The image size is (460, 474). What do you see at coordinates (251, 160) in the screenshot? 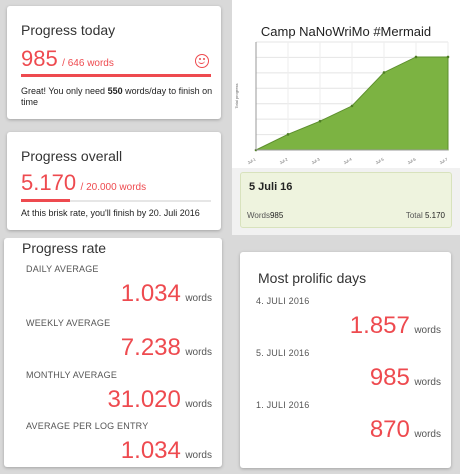
I see `x-tick-label: Jul-1` at bounding box center [251, 160].